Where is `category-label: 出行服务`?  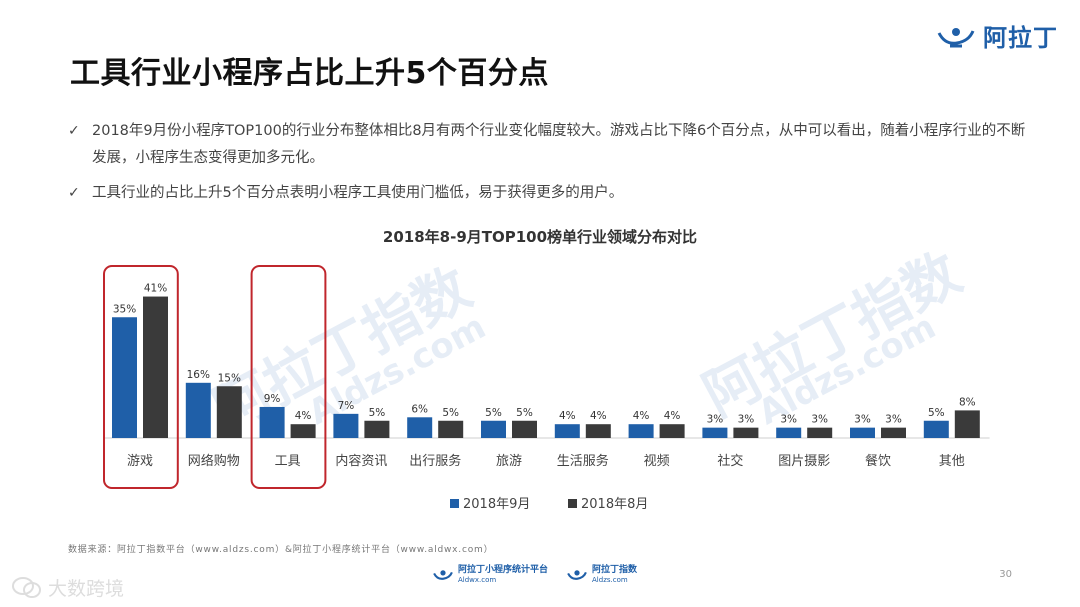 category-label: 出行服务 is located at coordinates (435, 461).